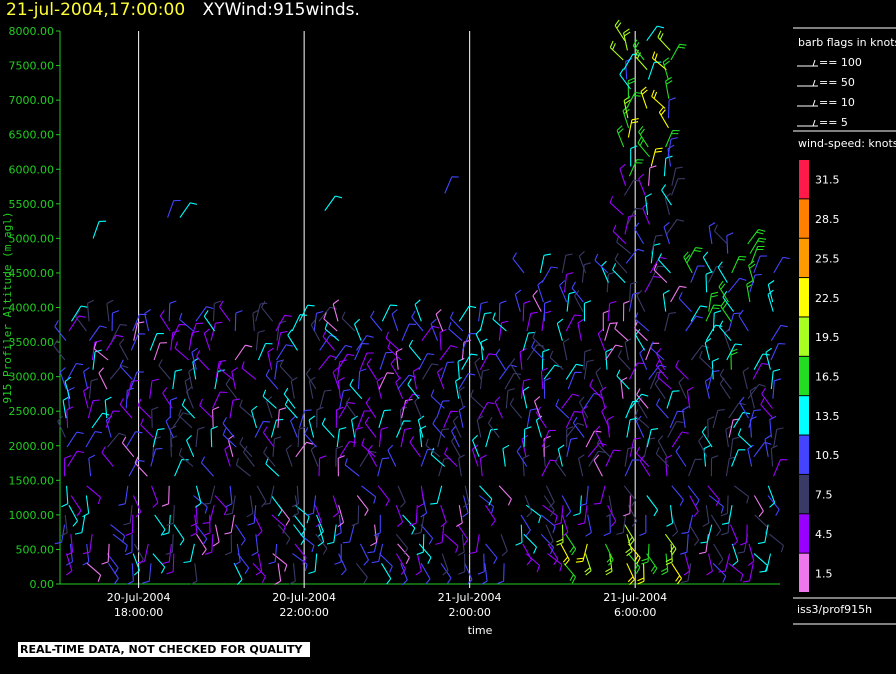 The width and height of the screenshot is (896, 674). I want to click on x-axis-title: time, so click(480, 630).